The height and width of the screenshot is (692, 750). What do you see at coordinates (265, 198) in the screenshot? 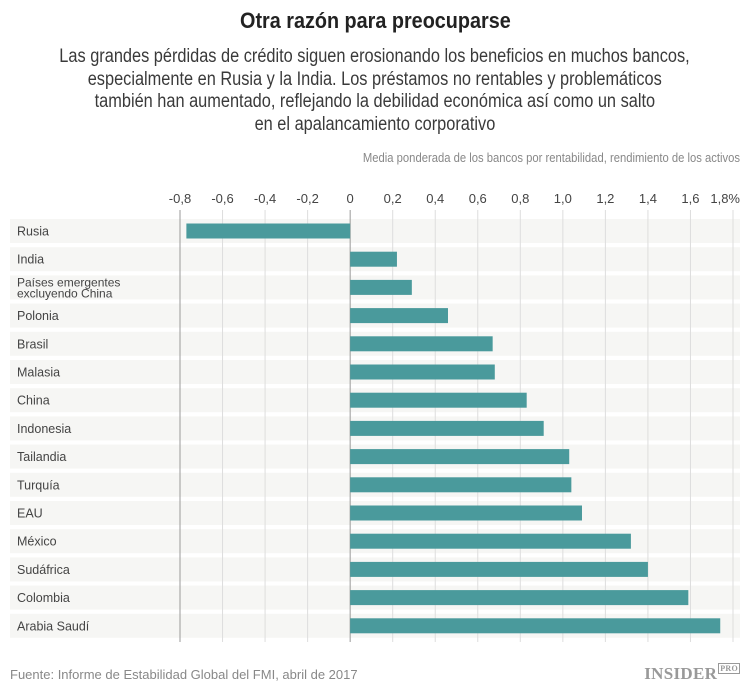
I see `tick-label: -0,4` at bounding box center [265, 198].